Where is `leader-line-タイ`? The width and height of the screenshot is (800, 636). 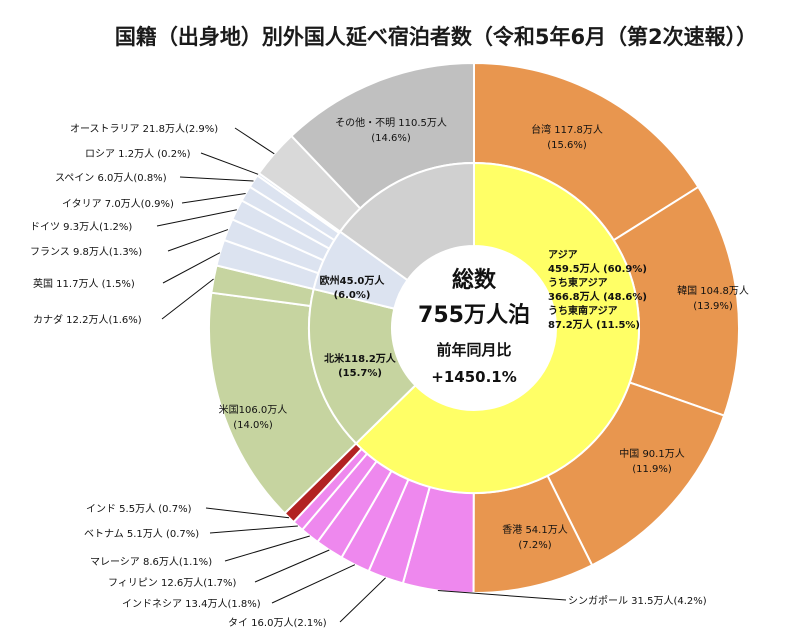 leader-line-タイ is located at coordinates (362, 600).